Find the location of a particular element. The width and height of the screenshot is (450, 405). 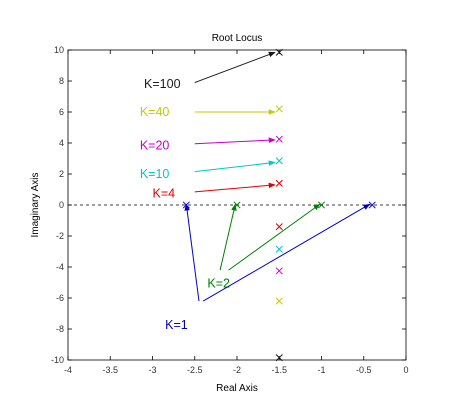

y-tick-label: 2 is located at coordinates (61, 174).